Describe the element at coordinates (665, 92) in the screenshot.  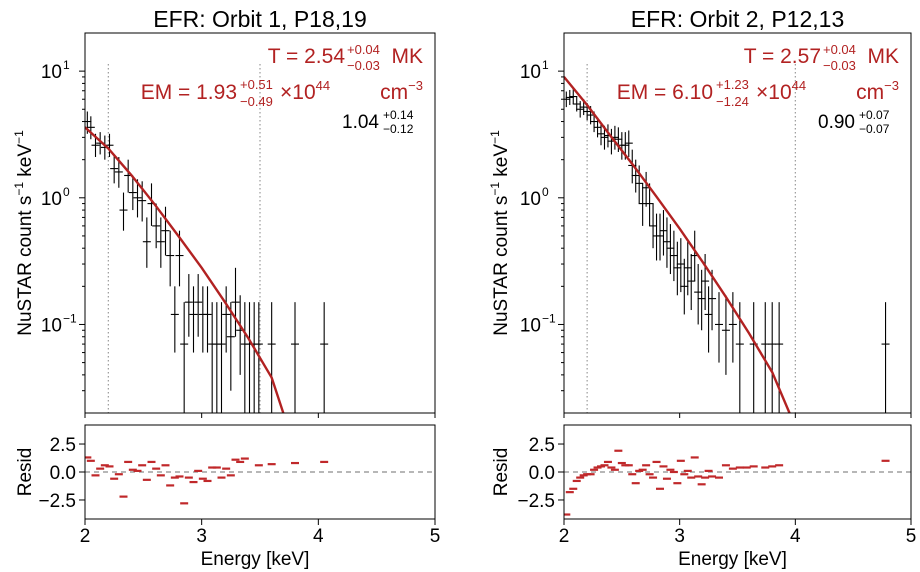
I see `emission-measure-annotation: EM = 6.10` at that location.